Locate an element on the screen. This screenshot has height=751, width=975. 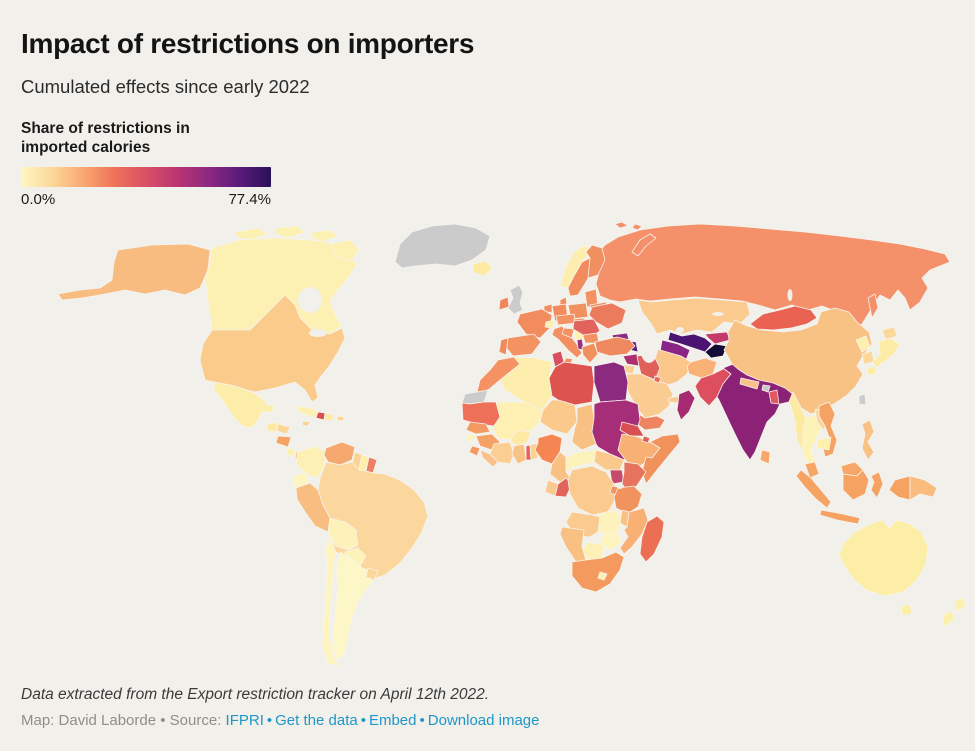
country-djibouti is located at coordinates (646, 439).